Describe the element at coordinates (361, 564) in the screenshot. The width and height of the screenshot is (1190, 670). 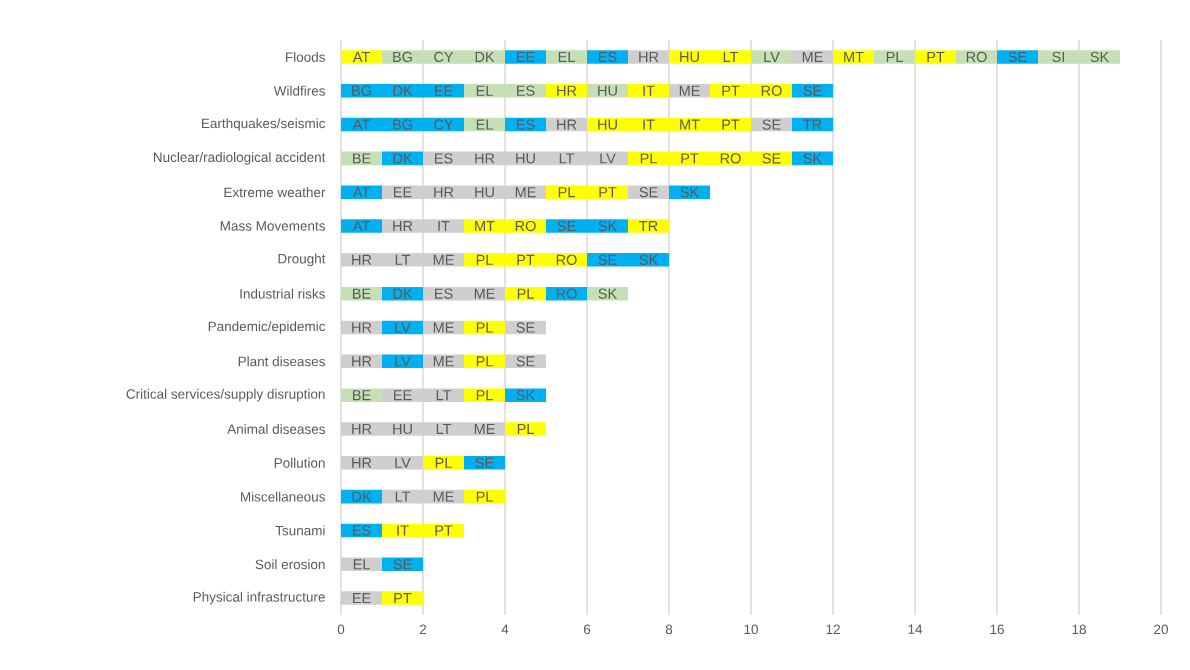
I see `data-label: EL` at that location.